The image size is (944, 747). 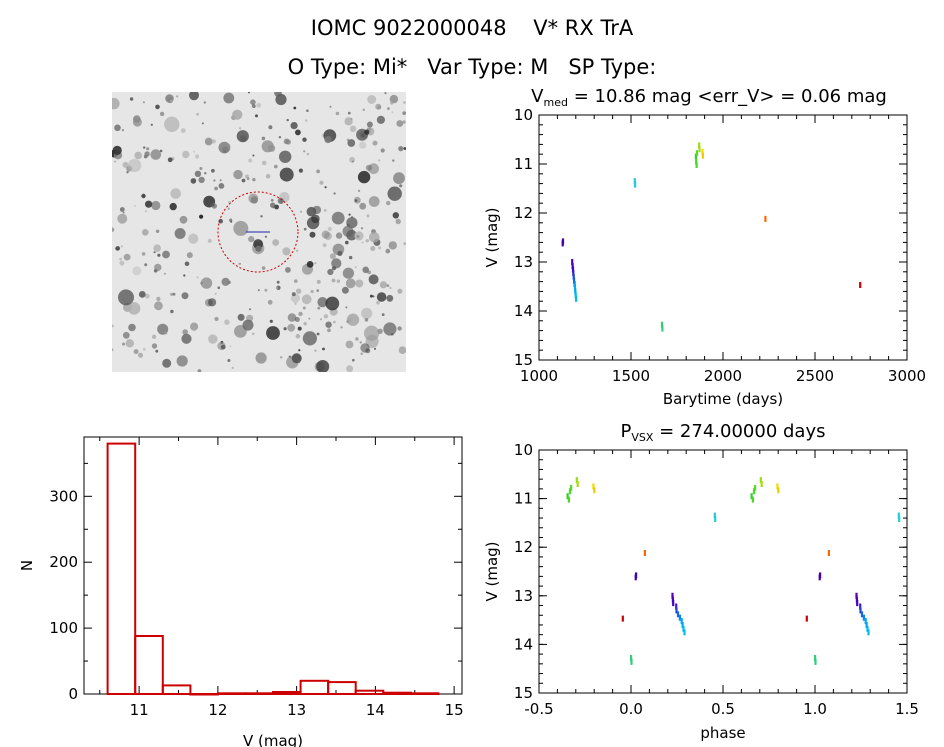 What do you see at coordinates (259, 232) in the screenshot?
I see `star-field-thumbnail-icon` at bounding box center [259, 232].